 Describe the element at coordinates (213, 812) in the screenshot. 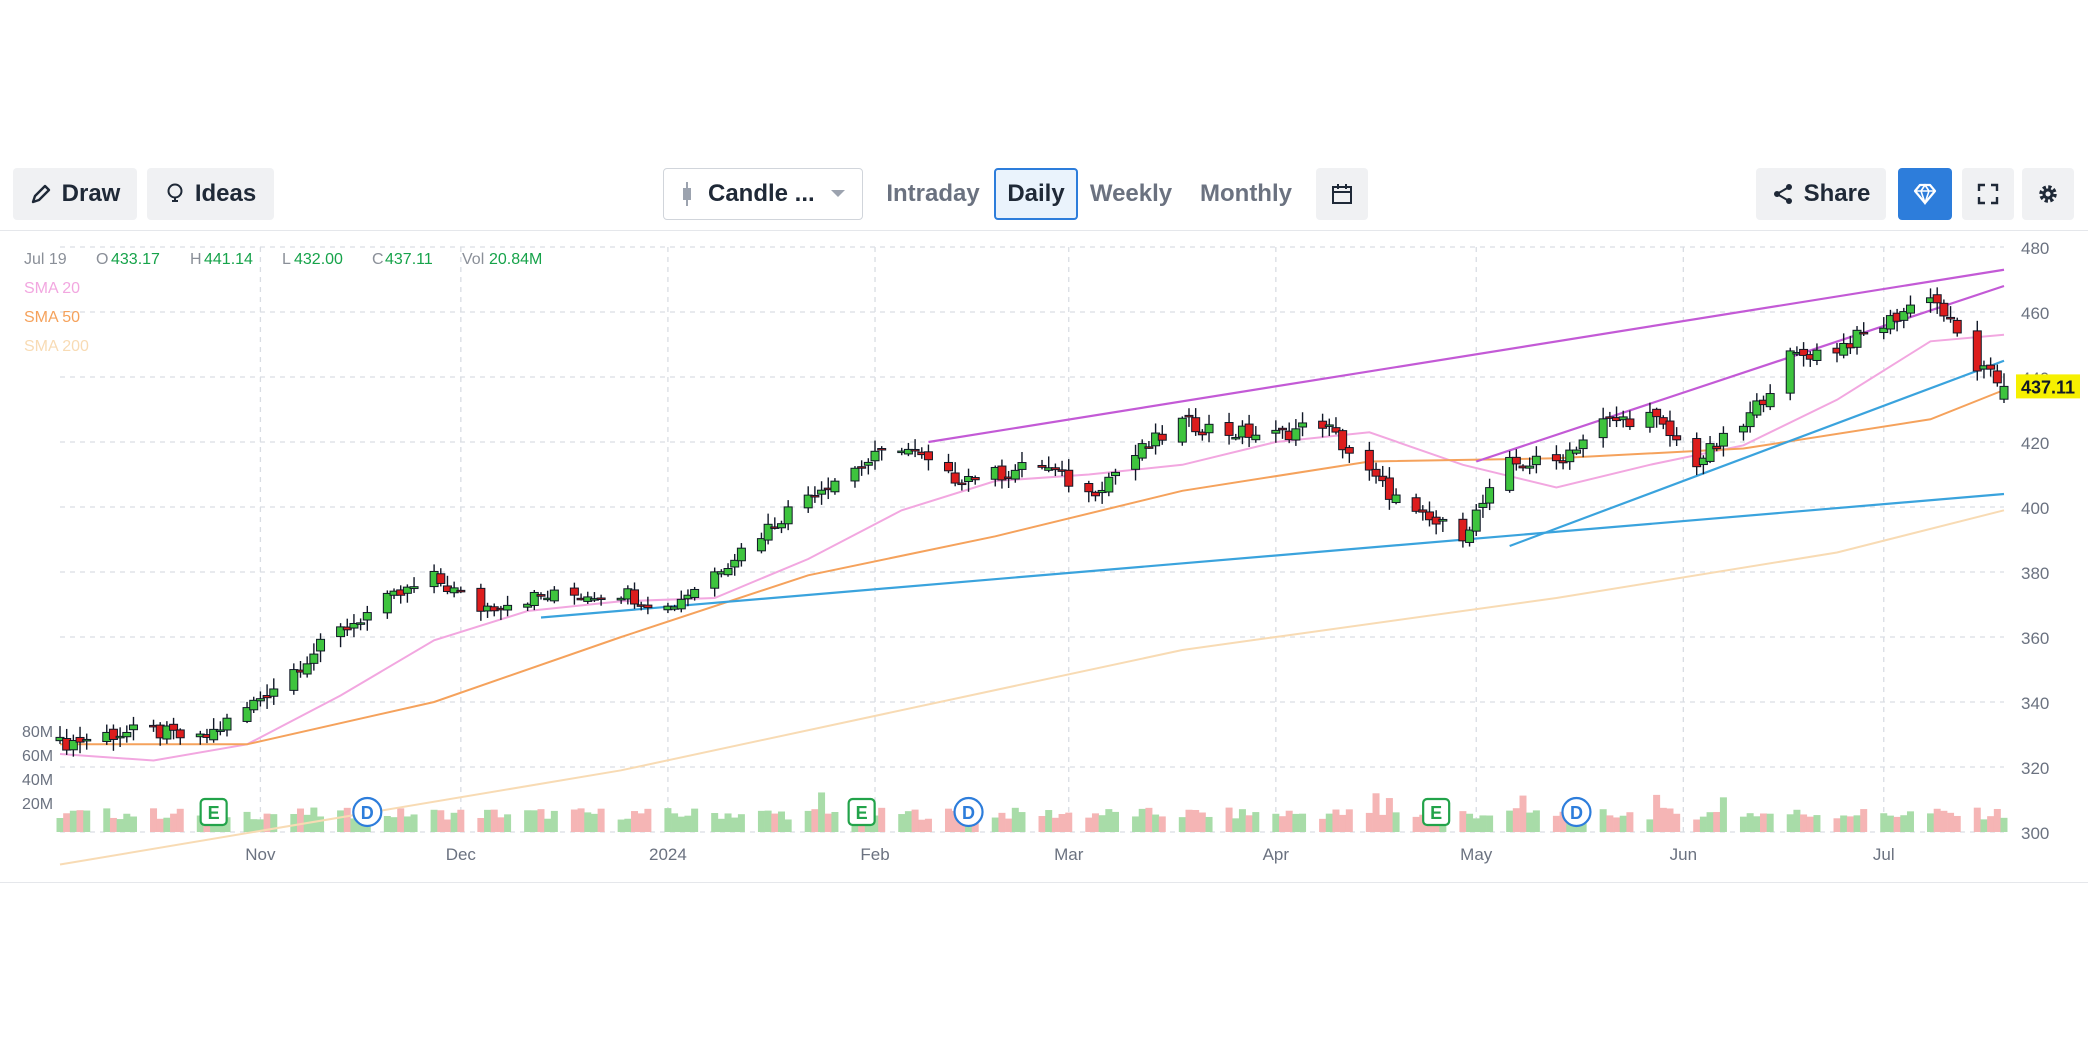

I see `earnings-marker` at that location.